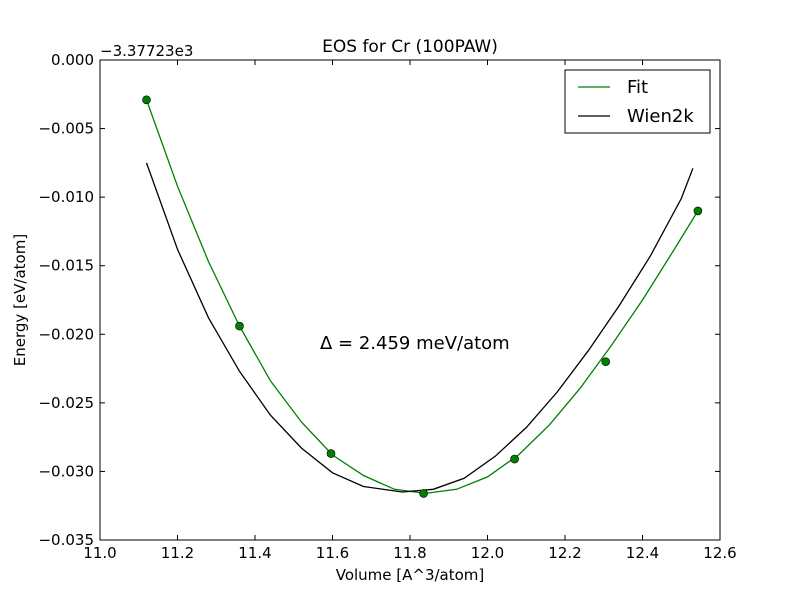 The width and height of the screenshot is (800, 600). Describe the element at coordinates (66, 471) in the screenshot. I see `y-tick-label: −0.030` at that location.